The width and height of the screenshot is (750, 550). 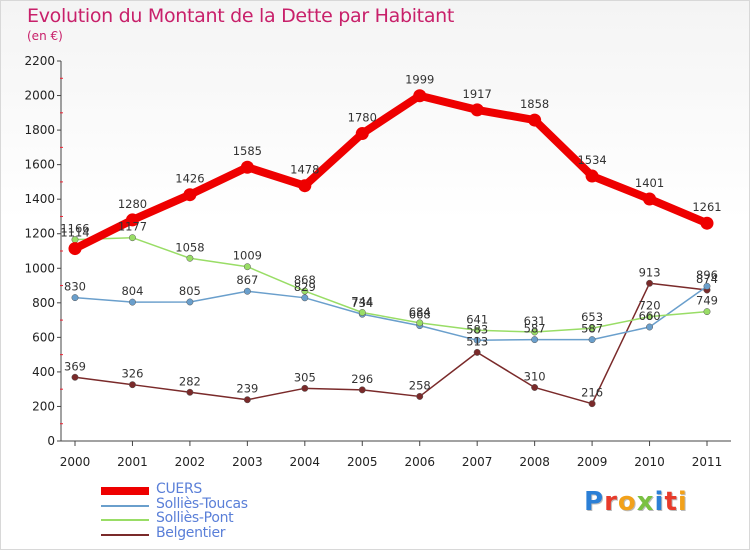 I want to click on data-label: 258, so click(x=420, y=385).